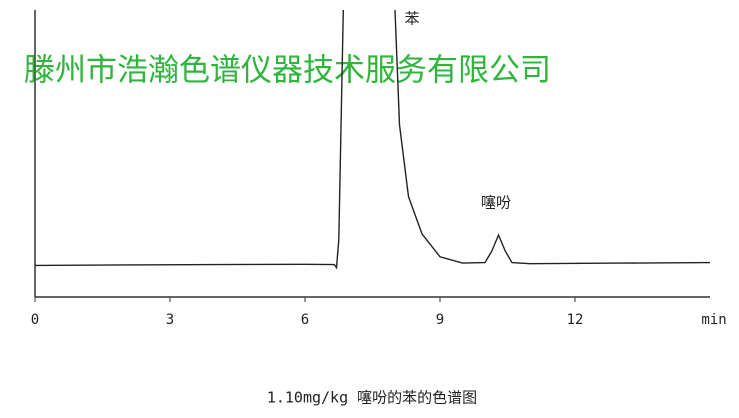 The width and height of the screenshot is (739, 418). What do you see at coordinates (372, 398) in the screenshot?
I see `chart-title: 1.10mg/kg 噻吩的苯的色谱图` at bounding box center [372, 398].